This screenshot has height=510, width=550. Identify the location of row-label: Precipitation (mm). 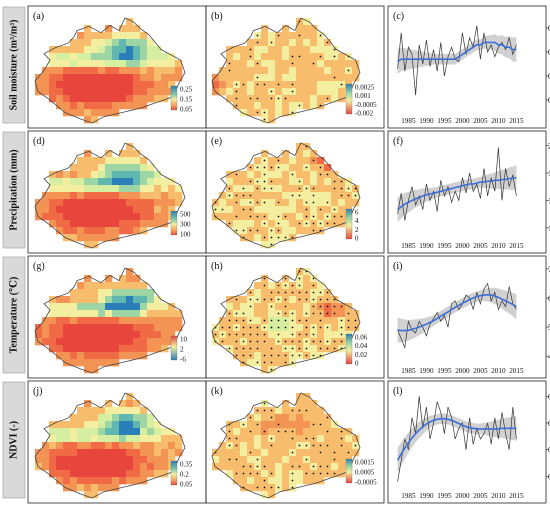
(13, 189).